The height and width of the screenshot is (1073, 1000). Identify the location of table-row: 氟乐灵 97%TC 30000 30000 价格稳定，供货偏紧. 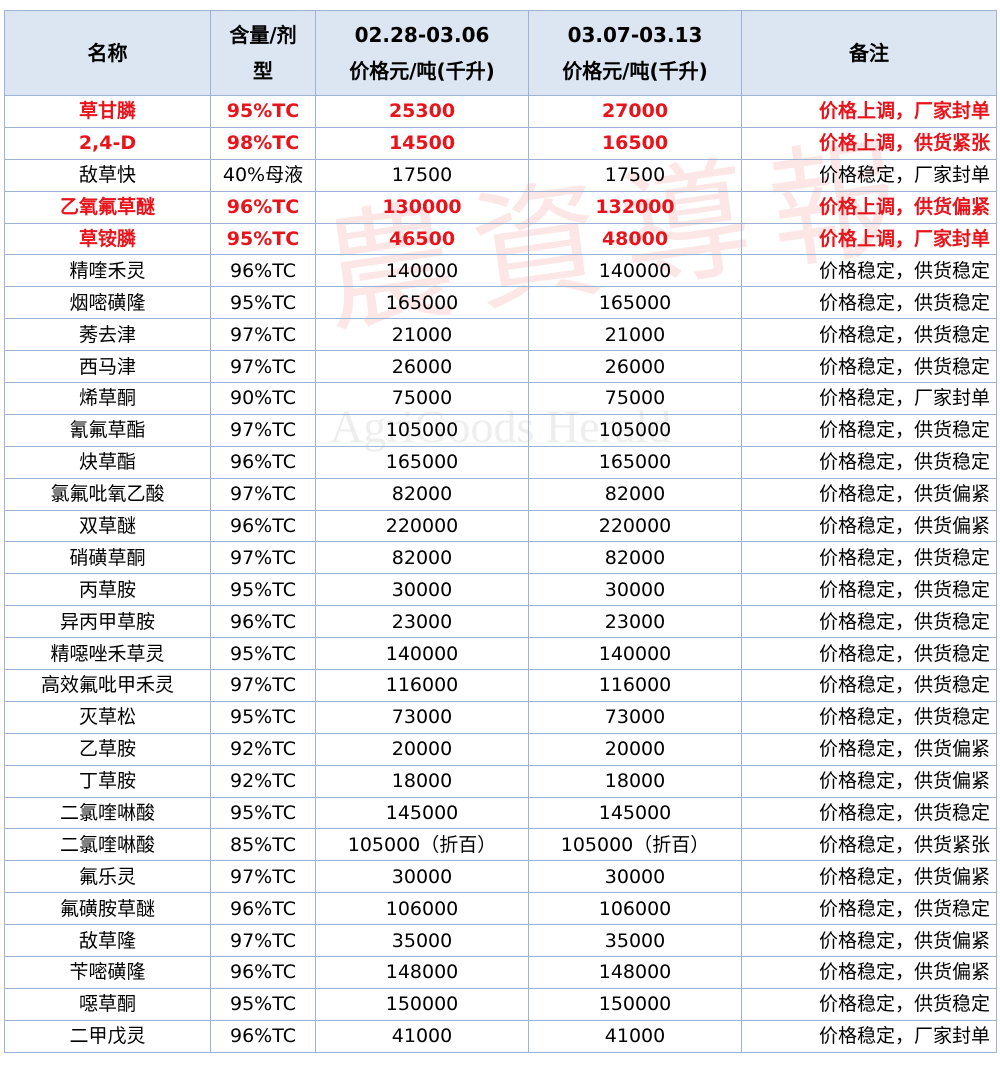
(500, 877).